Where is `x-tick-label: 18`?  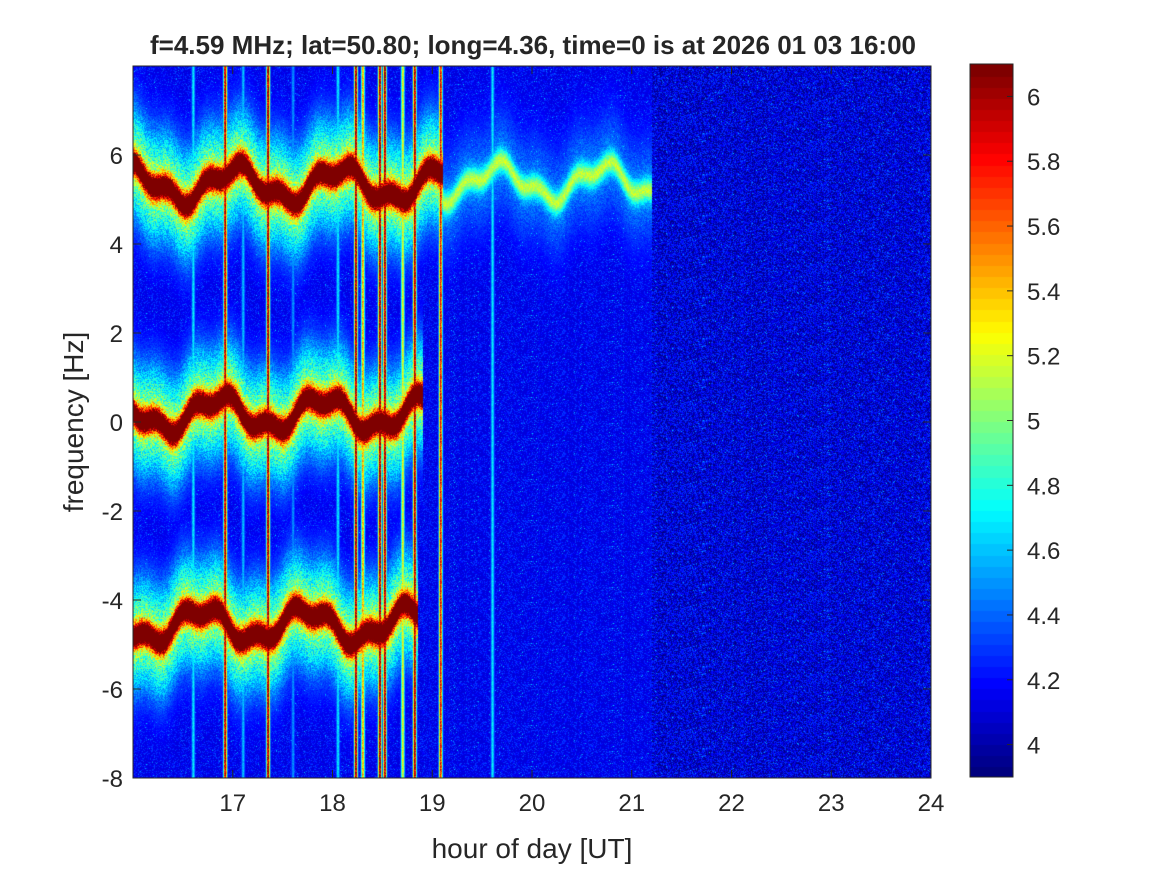 x-tick-label: 18 is located at coordinates (332, 803).